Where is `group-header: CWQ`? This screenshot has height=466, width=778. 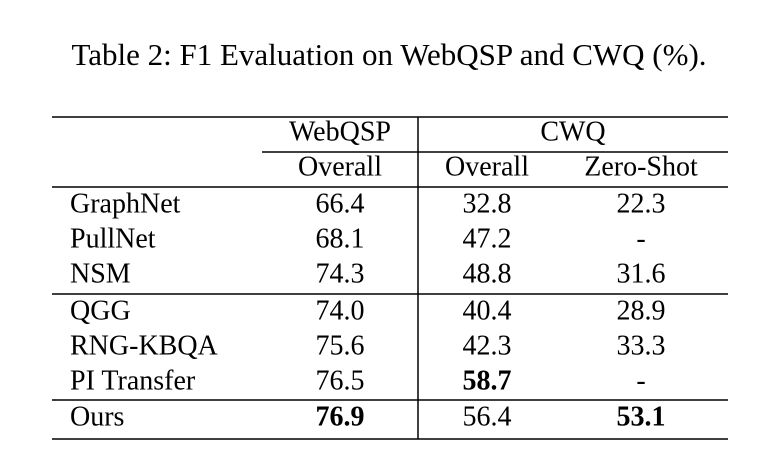 group-header: CWQ is located at coordinates (572, 131).